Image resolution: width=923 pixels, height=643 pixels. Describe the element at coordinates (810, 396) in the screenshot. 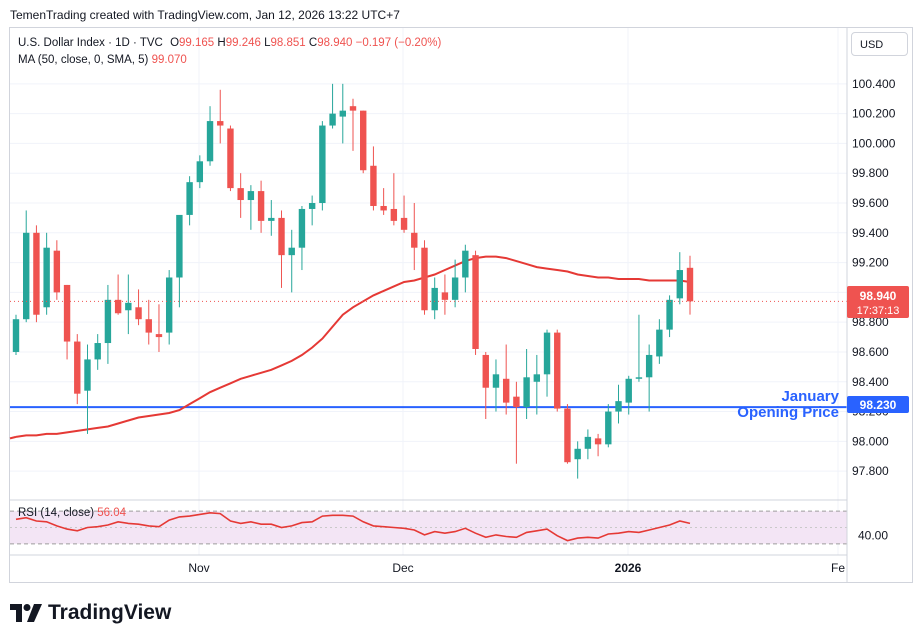

I see `annotation-january: January` at that location.